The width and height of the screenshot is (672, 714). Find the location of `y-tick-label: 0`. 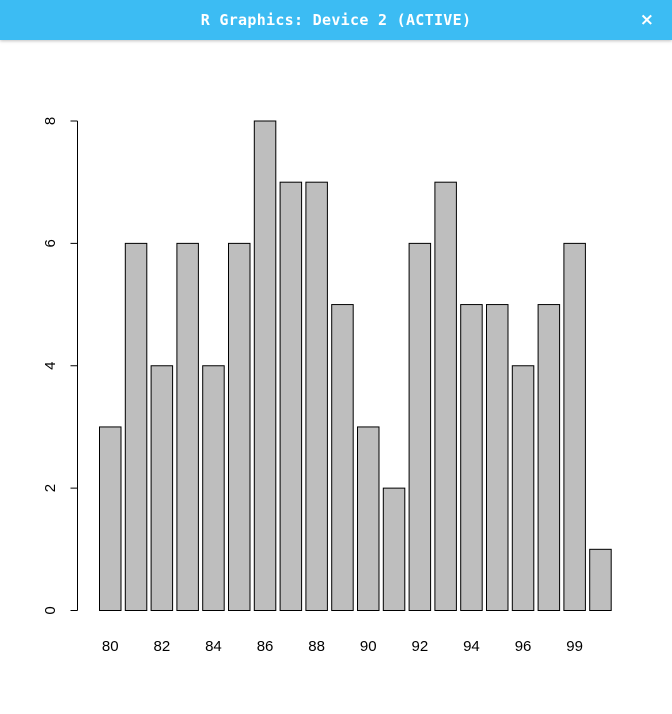

y-tick-label: 0 is located at coordinates (50, 610).